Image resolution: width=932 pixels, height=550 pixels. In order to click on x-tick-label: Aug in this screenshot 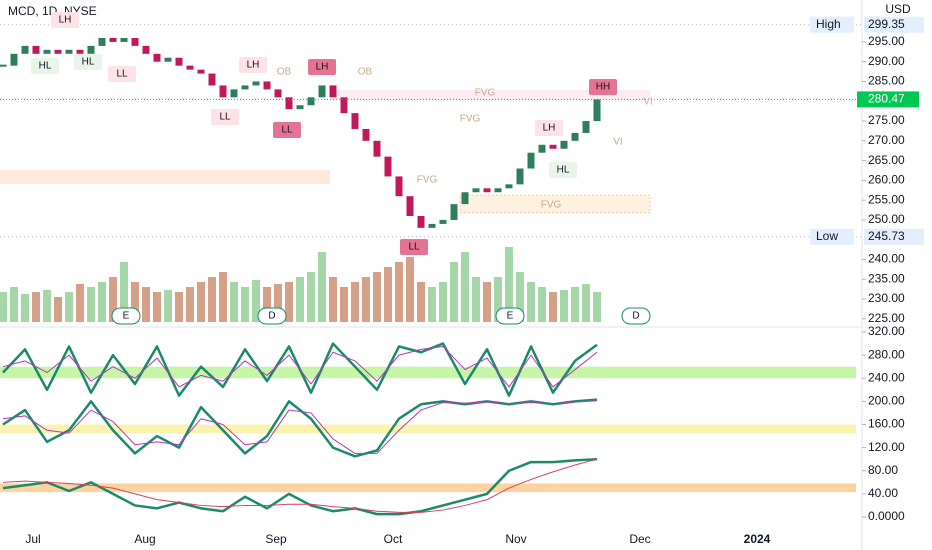, I will do `click(144, 539)`.